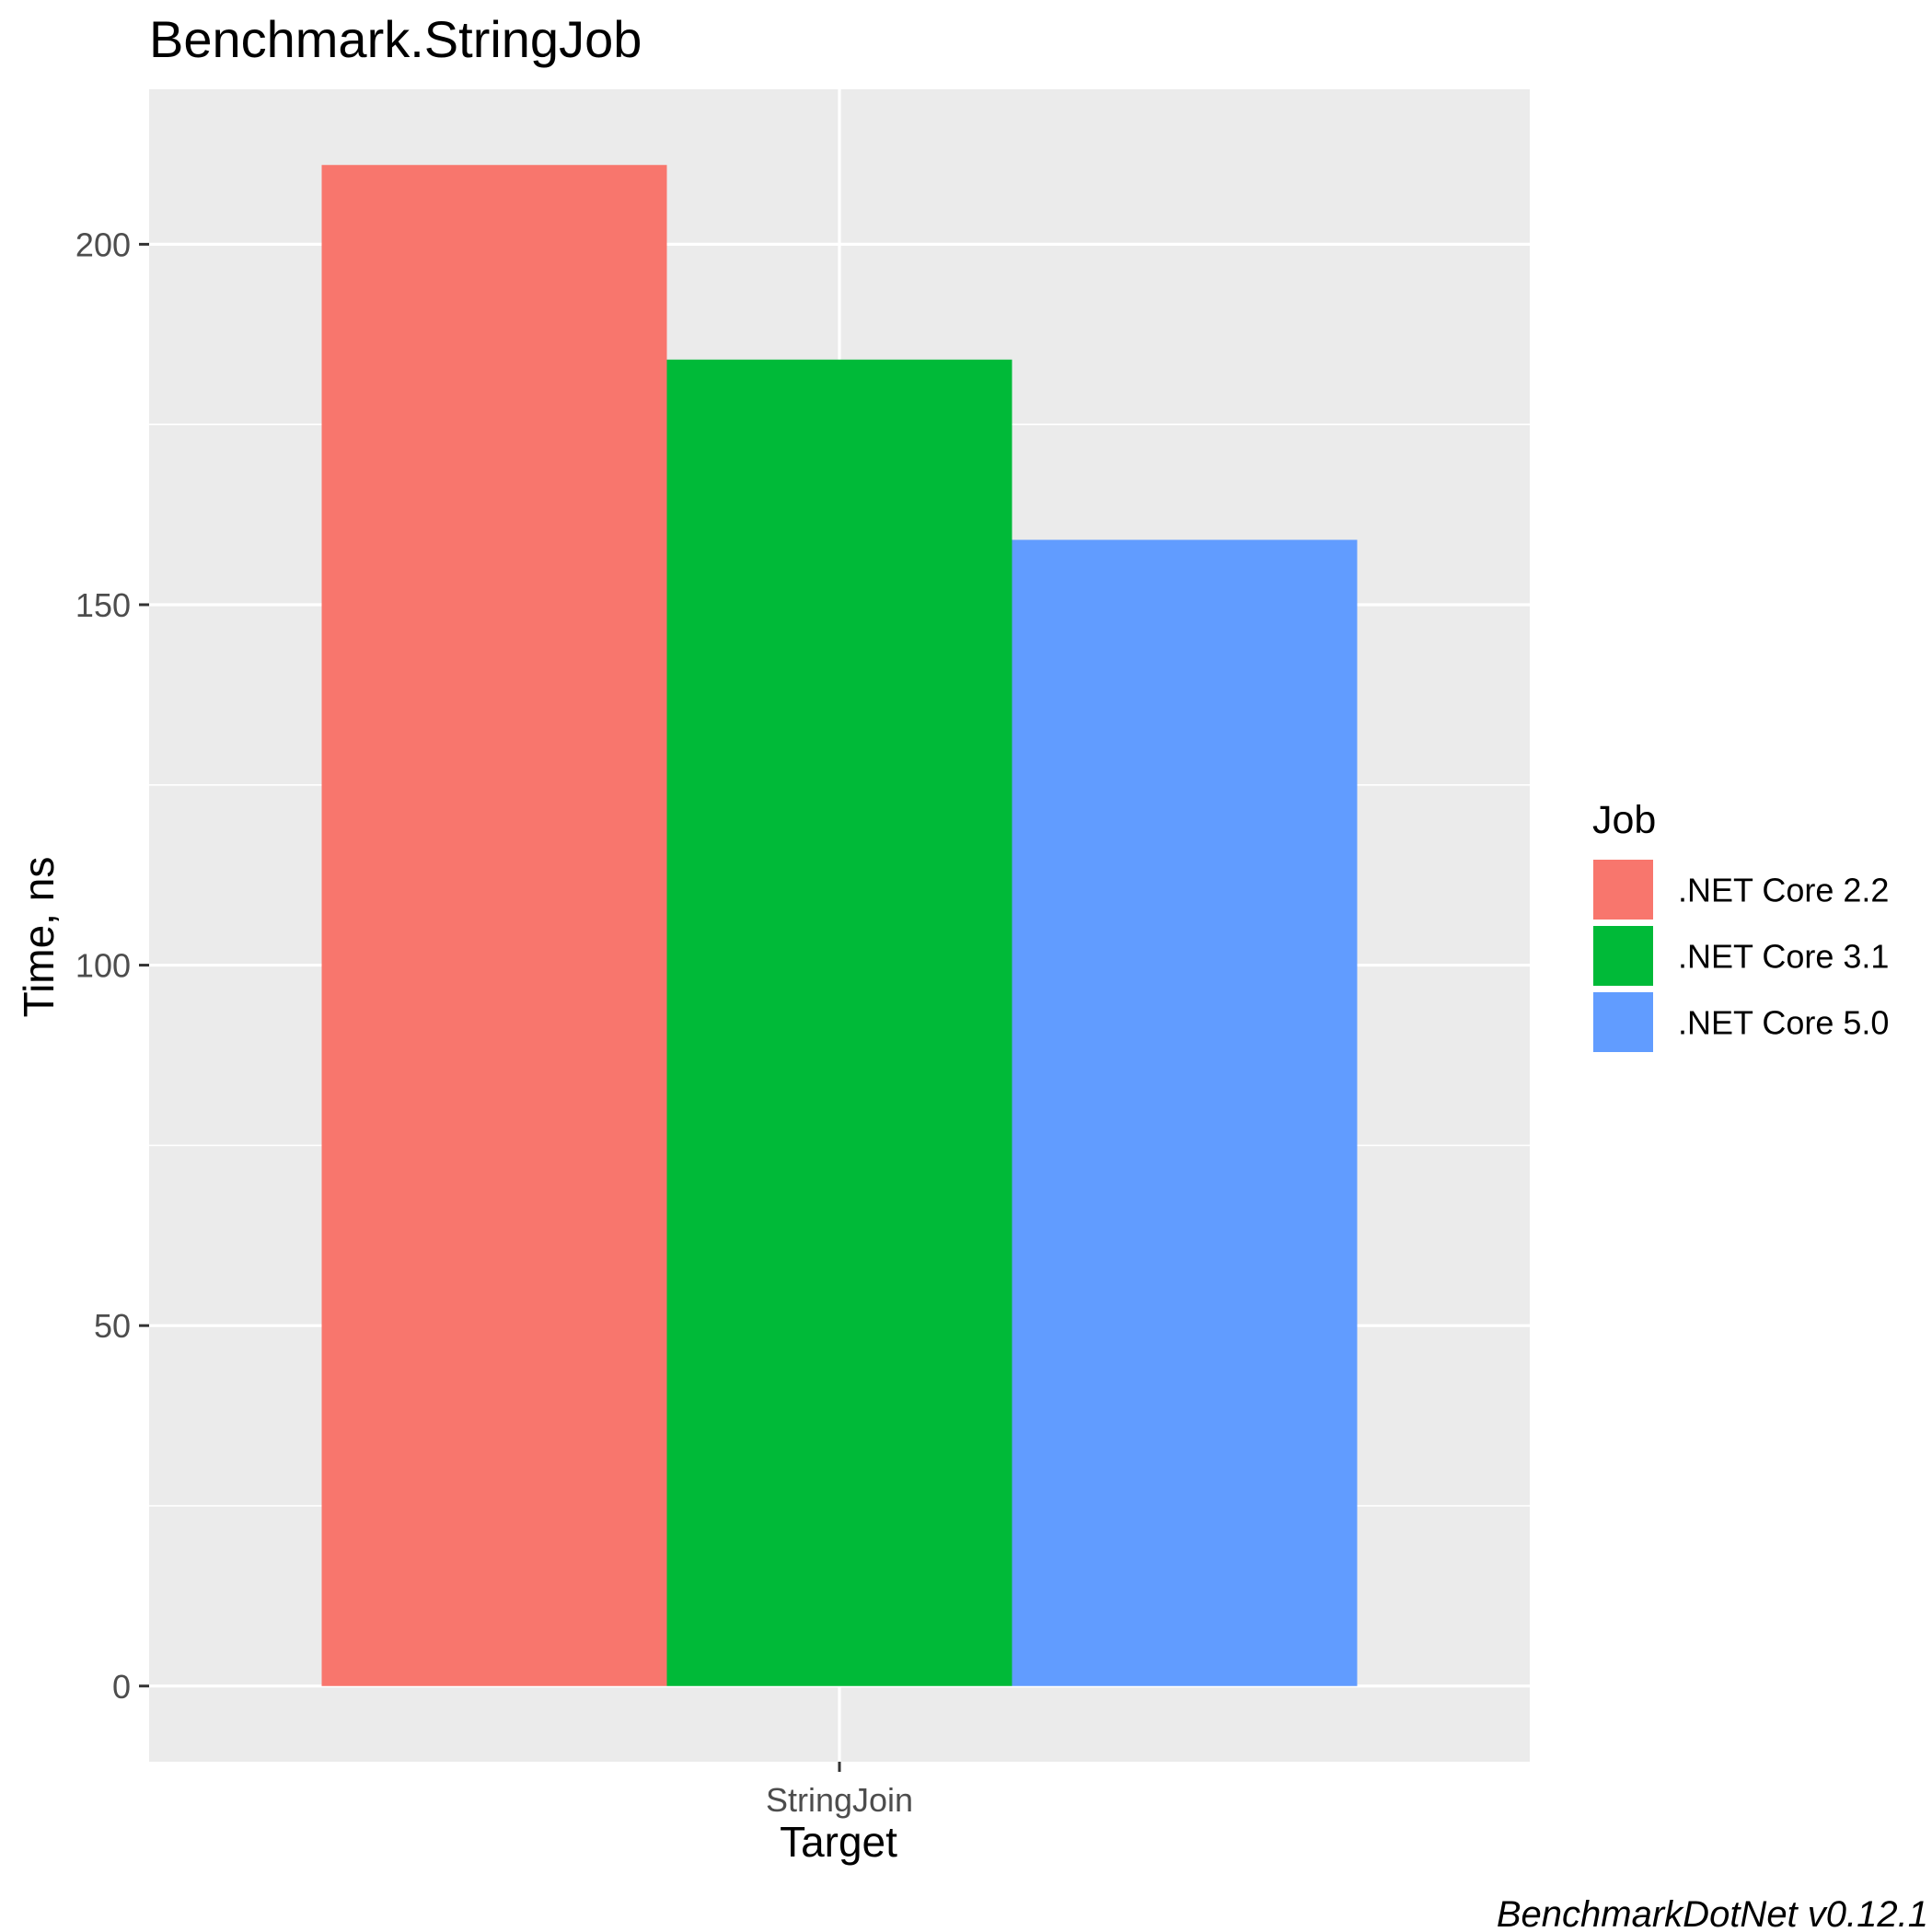 This screenshot has width=1932, height=1932. Describe the element at coordinates (1784, 1023) in the screenshot. I see `legend-label: .NET Core 5.0` at that location.